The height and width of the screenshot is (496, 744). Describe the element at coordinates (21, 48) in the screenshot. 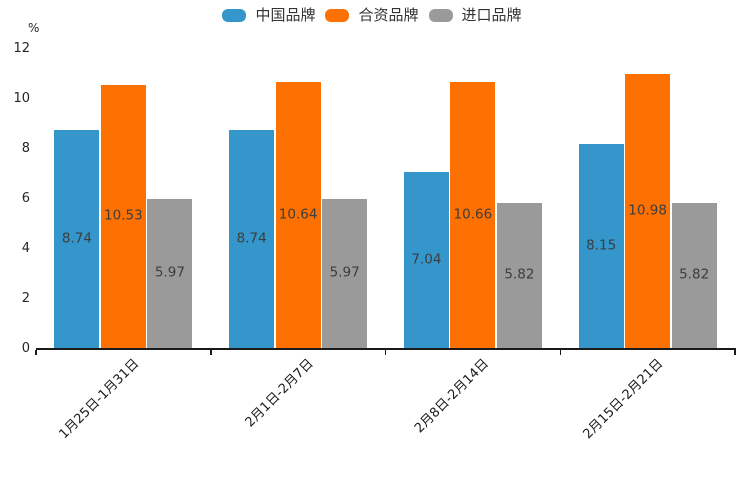

I see `y-tick-label: 12` at that location.